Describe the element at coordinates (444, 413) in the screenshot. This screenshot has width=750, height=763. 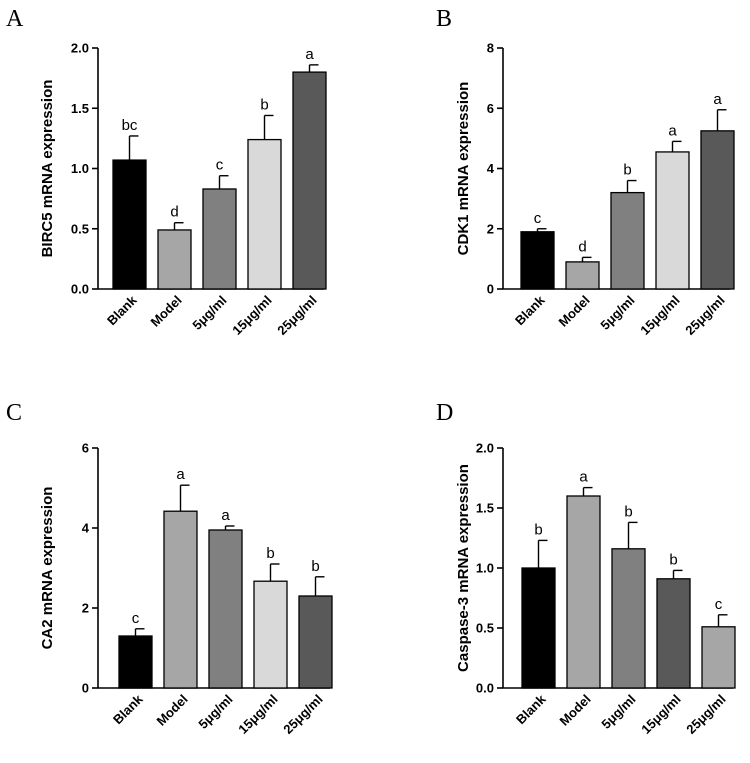
I see `panel-letter: D` at that location.